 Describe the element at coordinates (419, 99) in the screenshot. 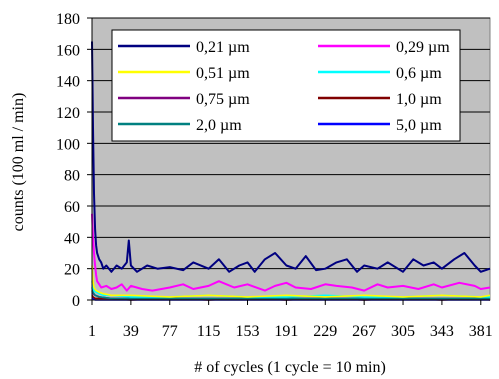

I see `legend-label: 1,0 µm` at that location.